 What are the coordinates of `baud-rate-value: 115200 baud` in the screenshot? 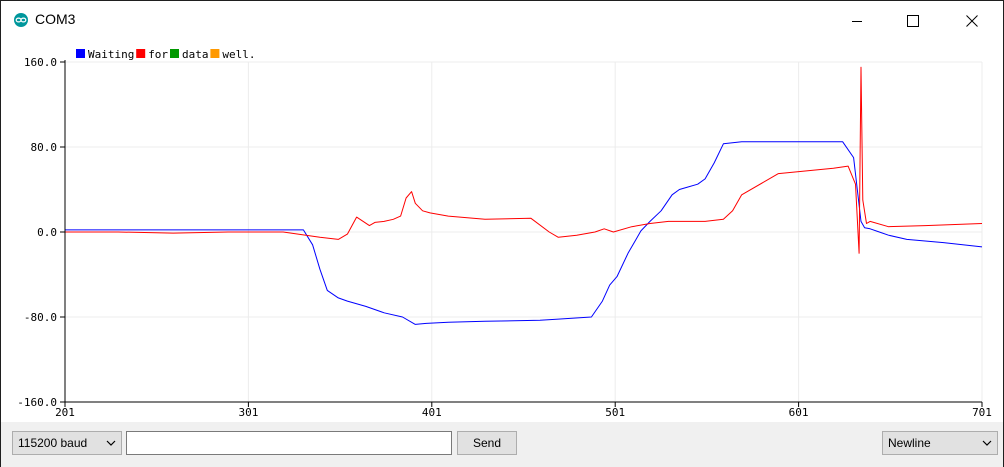 It's located at (53, 443).